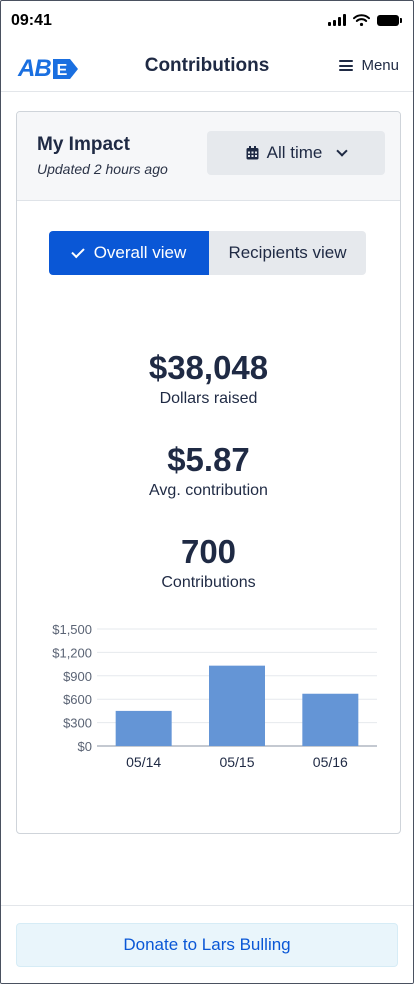 This screenshot has height=984, width=414. I want to click on signal-icon, so click(337, 20).